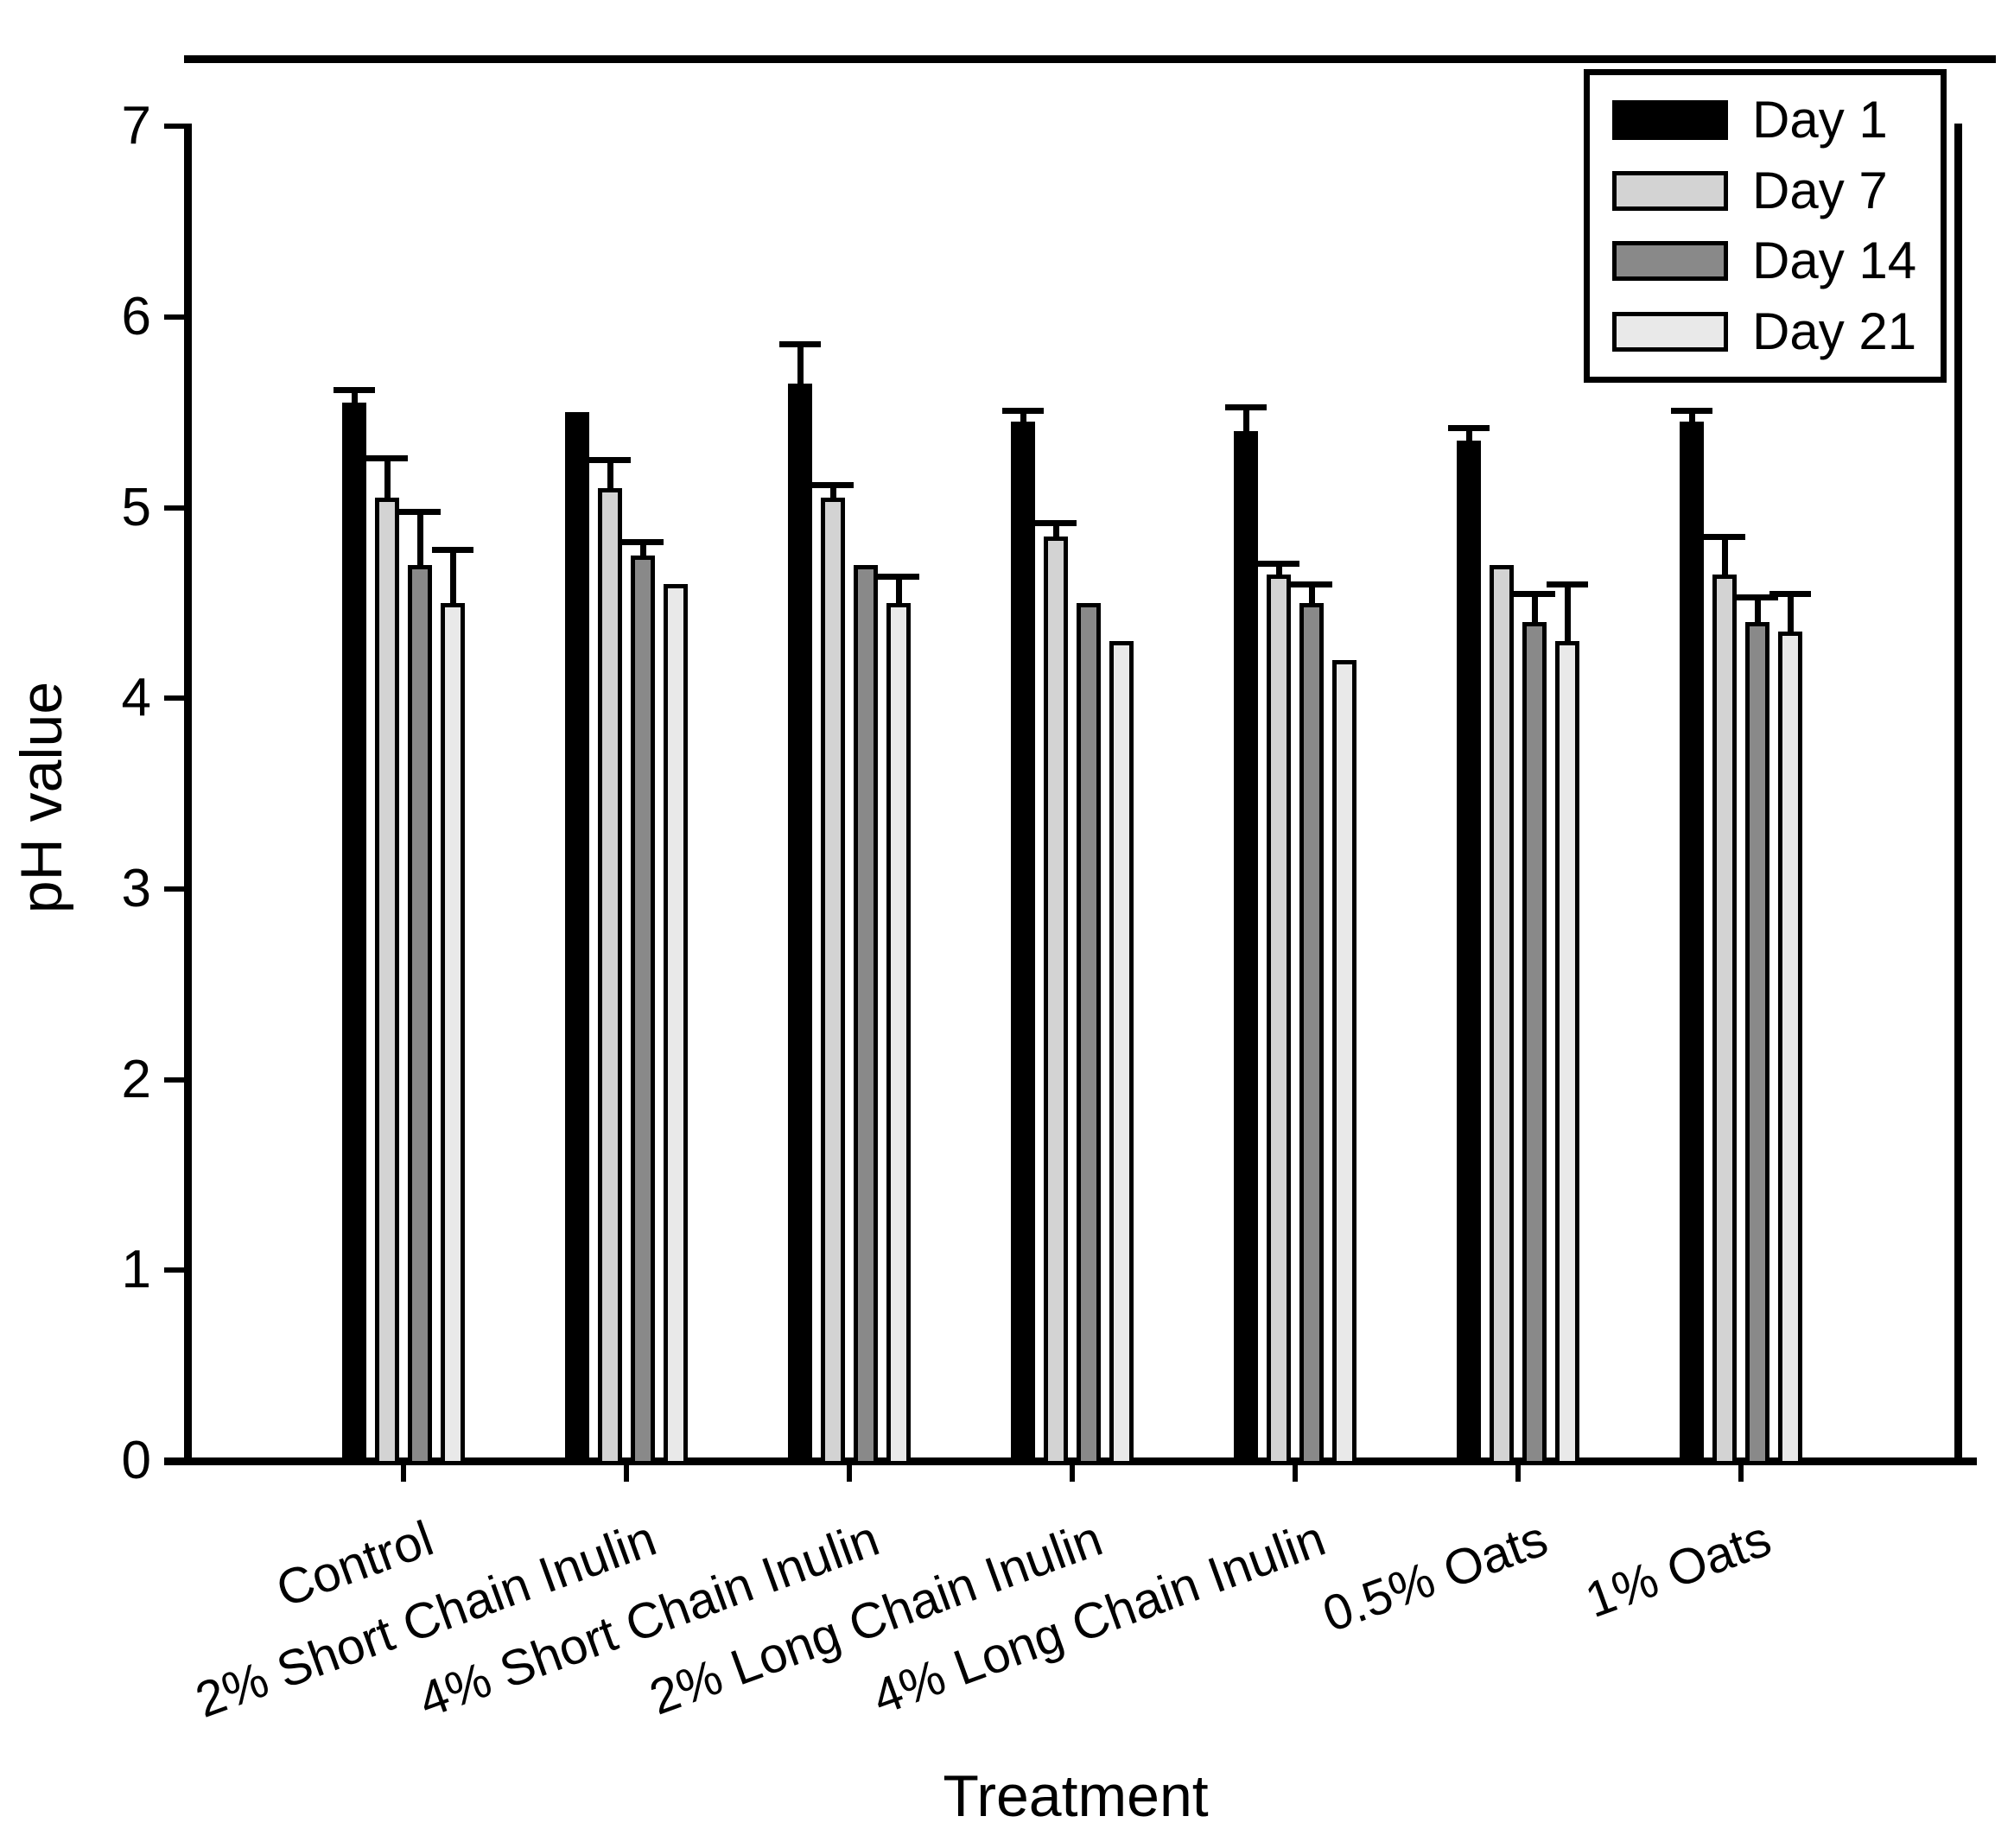  I want to click on top-frame-line, so click(1090, 59).